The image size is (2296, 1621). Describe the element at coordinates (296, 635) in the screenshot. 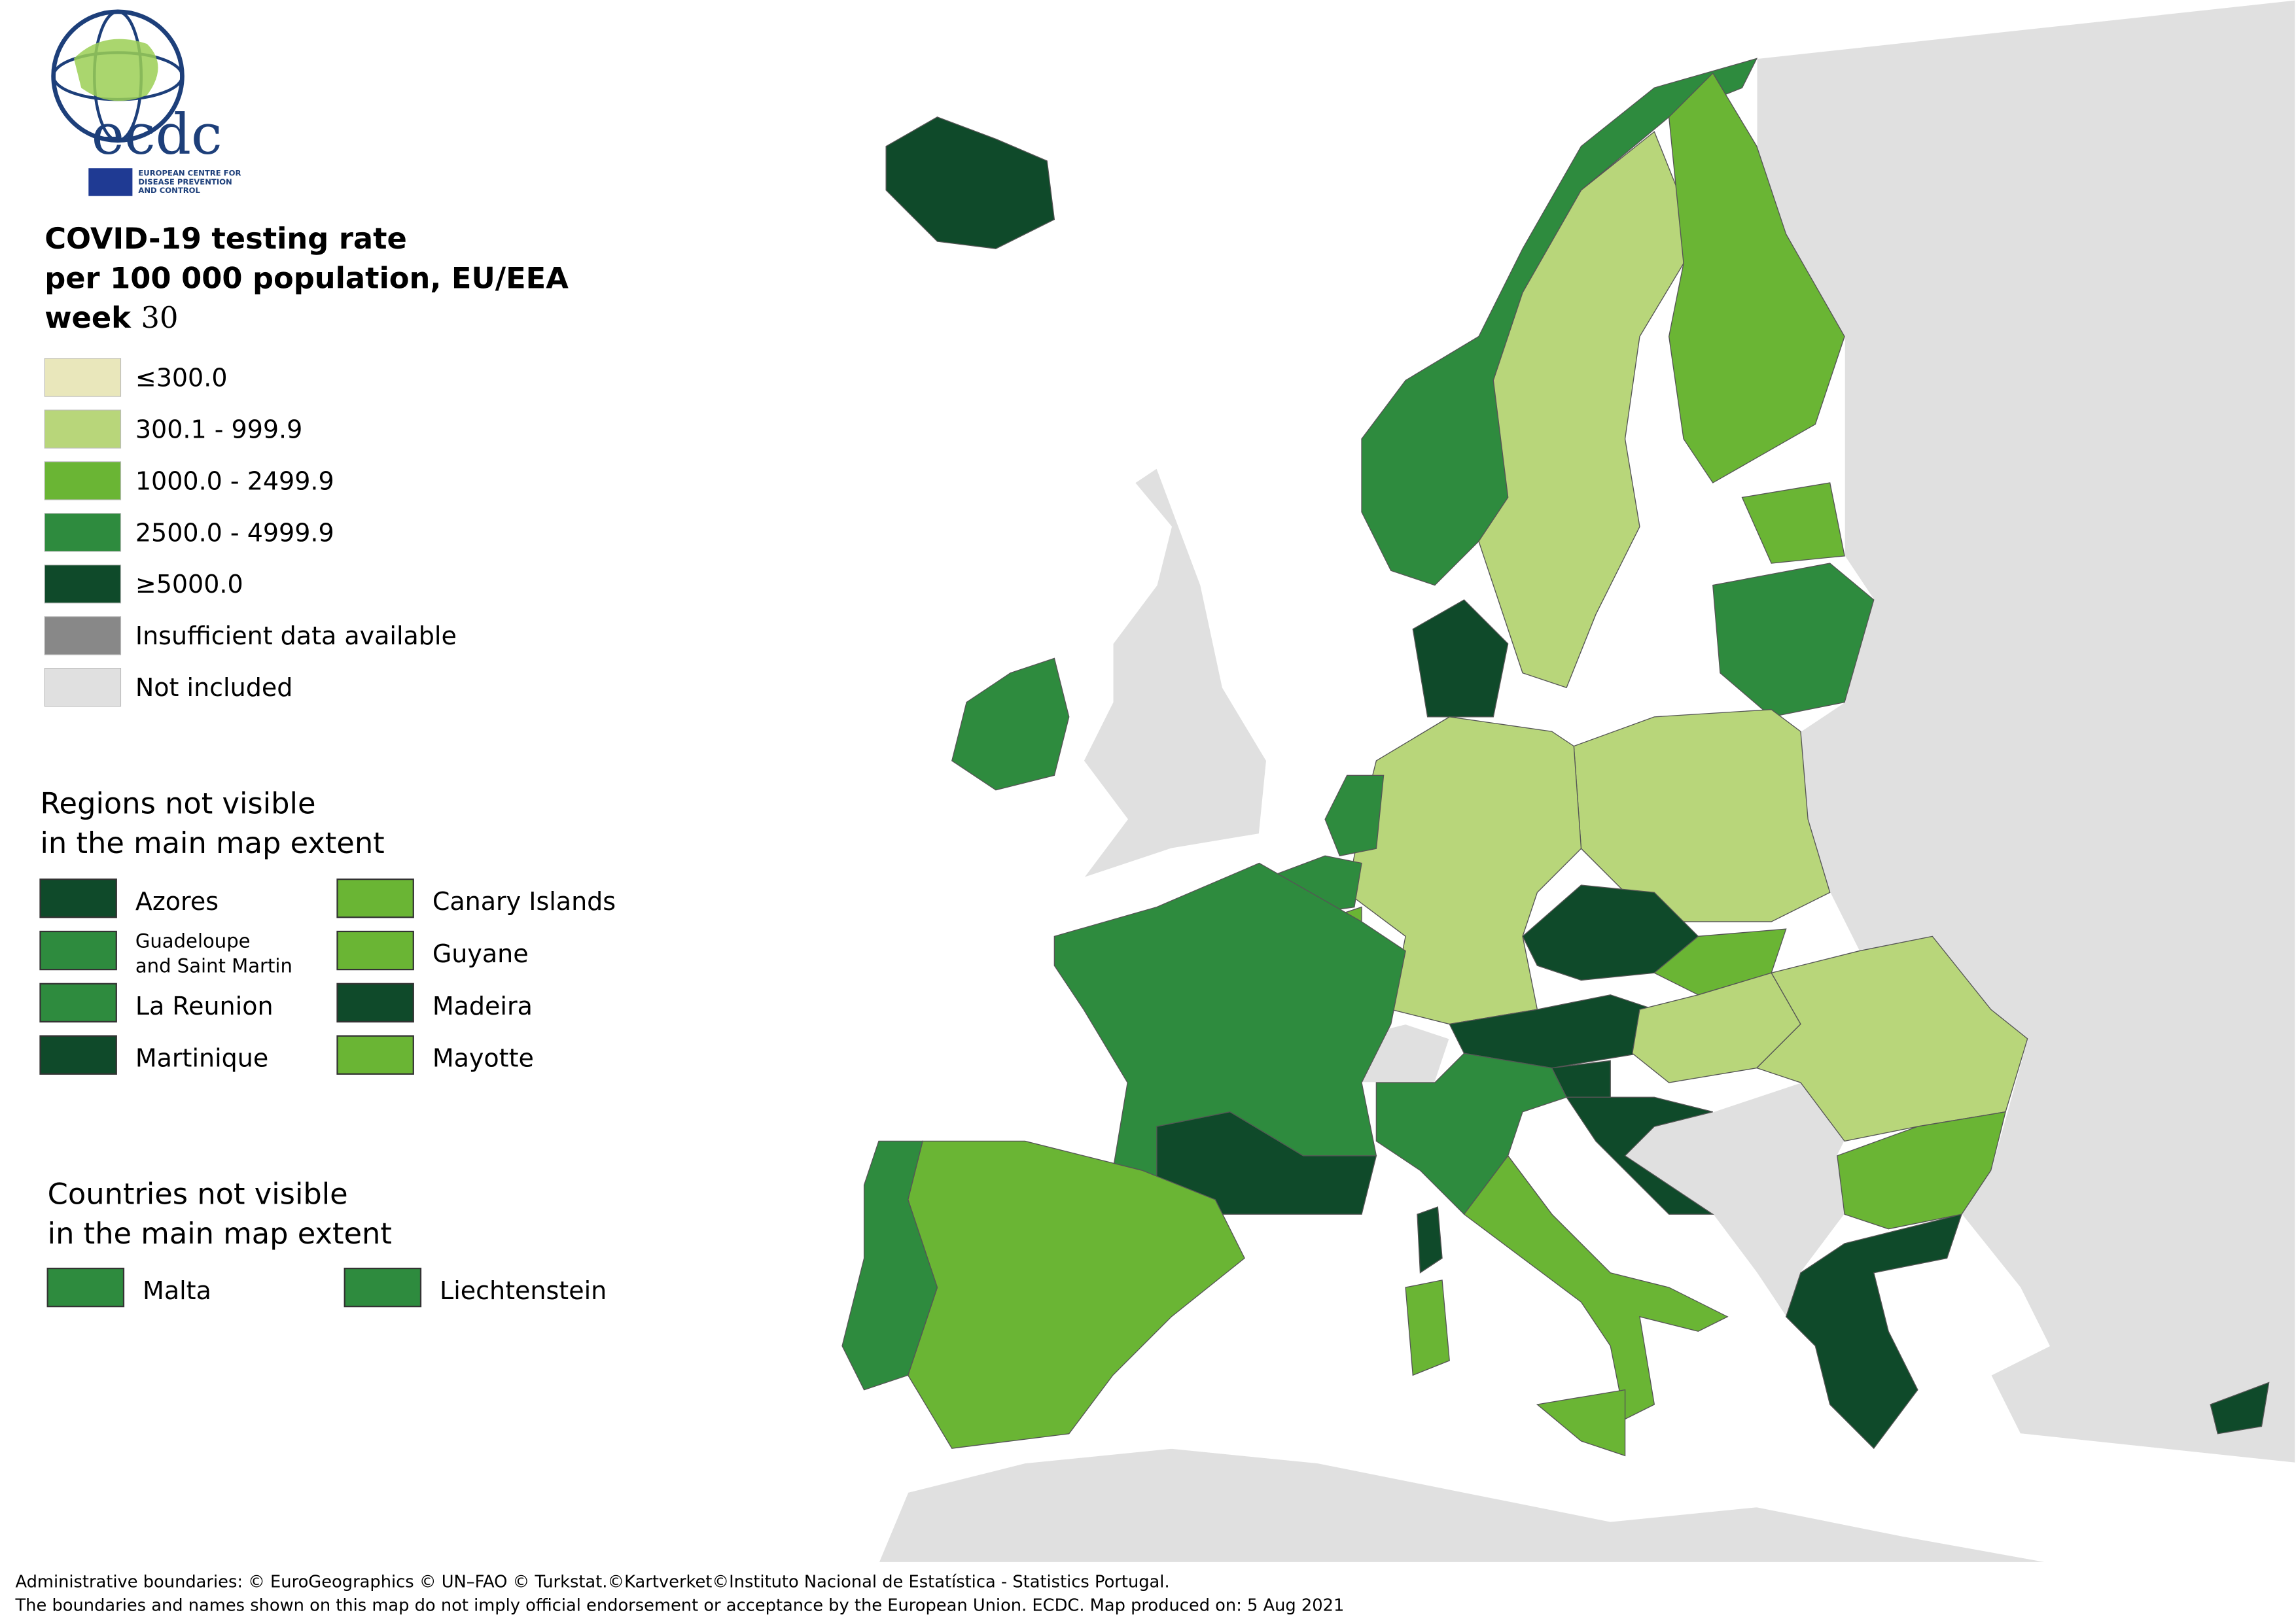

I see `legend-label: Insufficient data available` at that location.